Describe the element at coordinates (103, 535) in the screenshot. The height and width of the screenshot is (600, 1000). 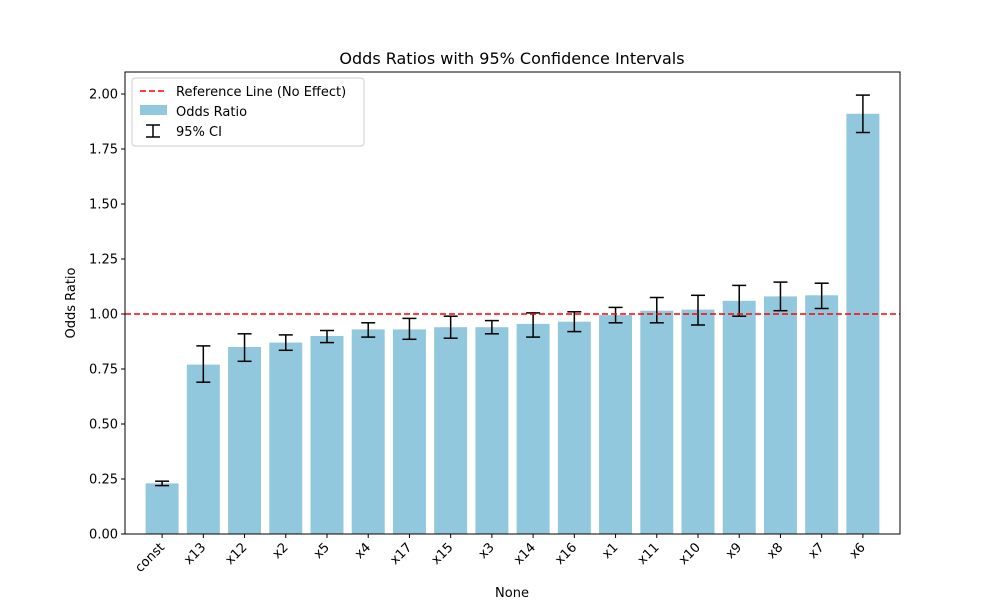
I see `y-tick-label: 0.00` at that location.